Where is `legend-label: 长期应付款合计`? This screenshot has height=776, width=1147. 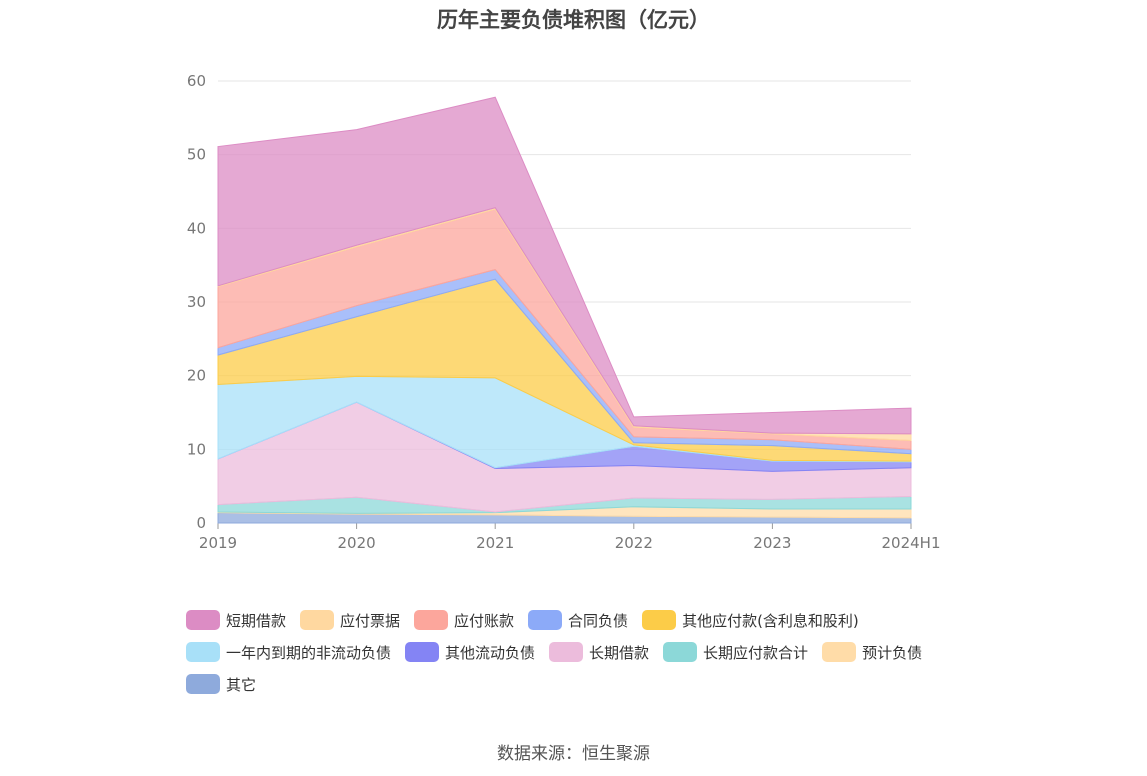
legend-label: 长期应付款合计 is located at coordinates (756, 652).